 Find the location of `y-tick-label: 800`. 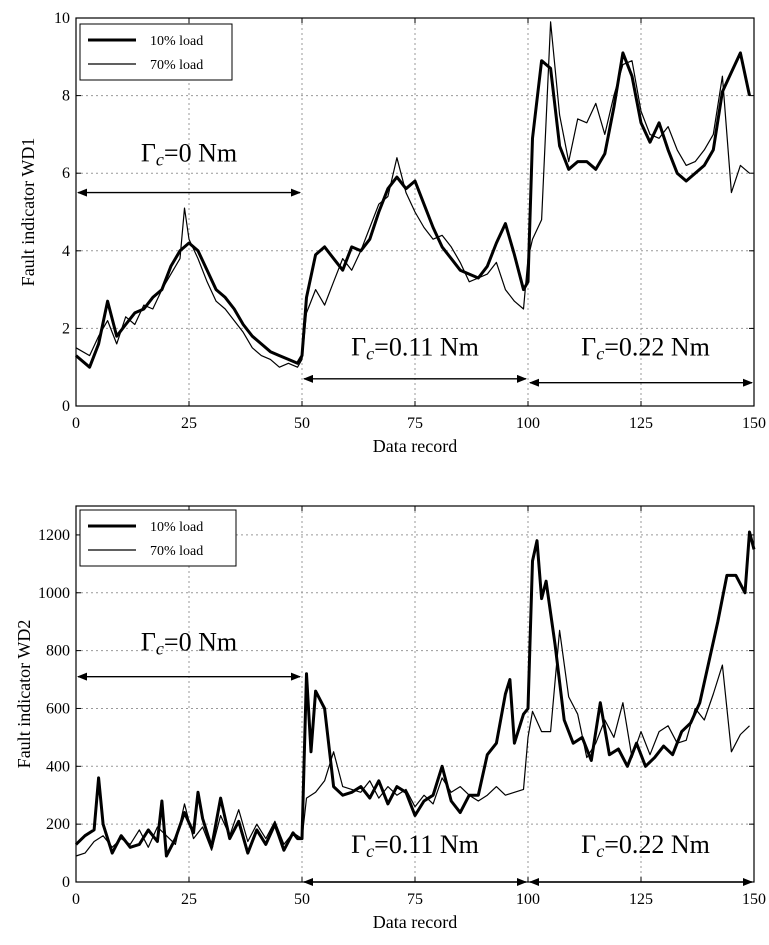

y-tick-label: 800 is located at coordinates (58, 651).